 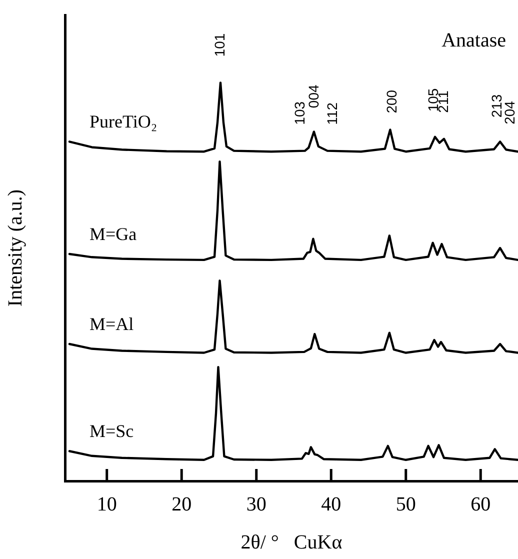 What do you see at coordinates (111, 431) in the screenshot?
I see `series-label: M=Sc` at bounding box center [111, 431].